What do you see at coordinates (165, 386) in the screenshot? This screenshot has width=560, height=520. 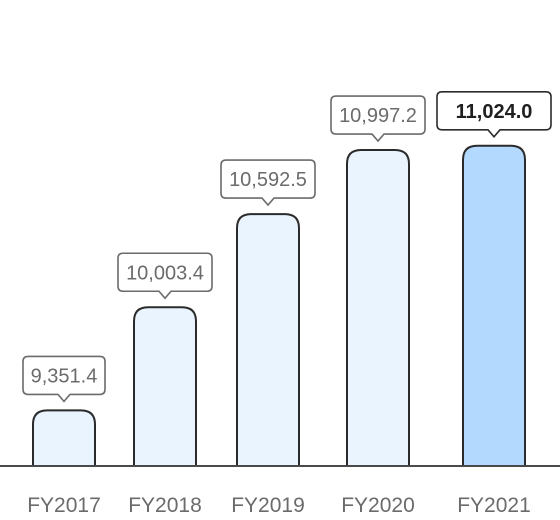 I see `bar-fy2018` at bounding box center [165, 386].